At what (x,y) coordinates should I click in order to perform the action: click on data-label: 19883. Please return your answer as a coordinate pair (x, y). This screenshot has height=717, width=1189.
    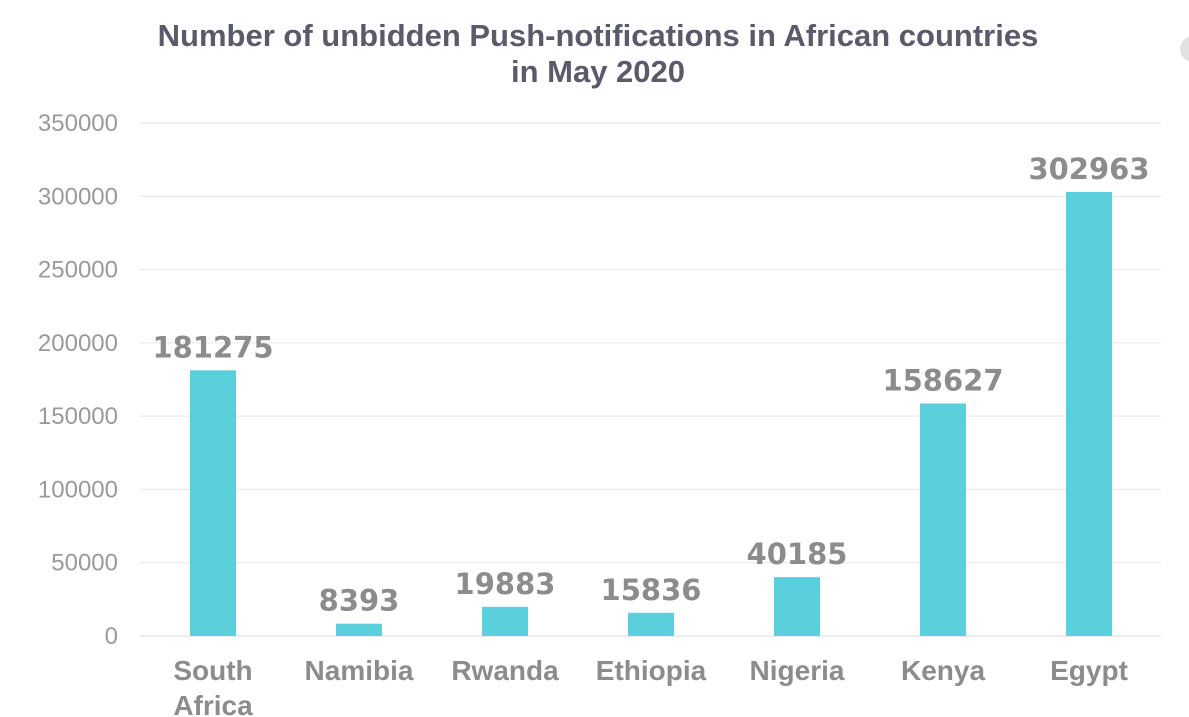
    Looking at the image, I should click on (505, 584).